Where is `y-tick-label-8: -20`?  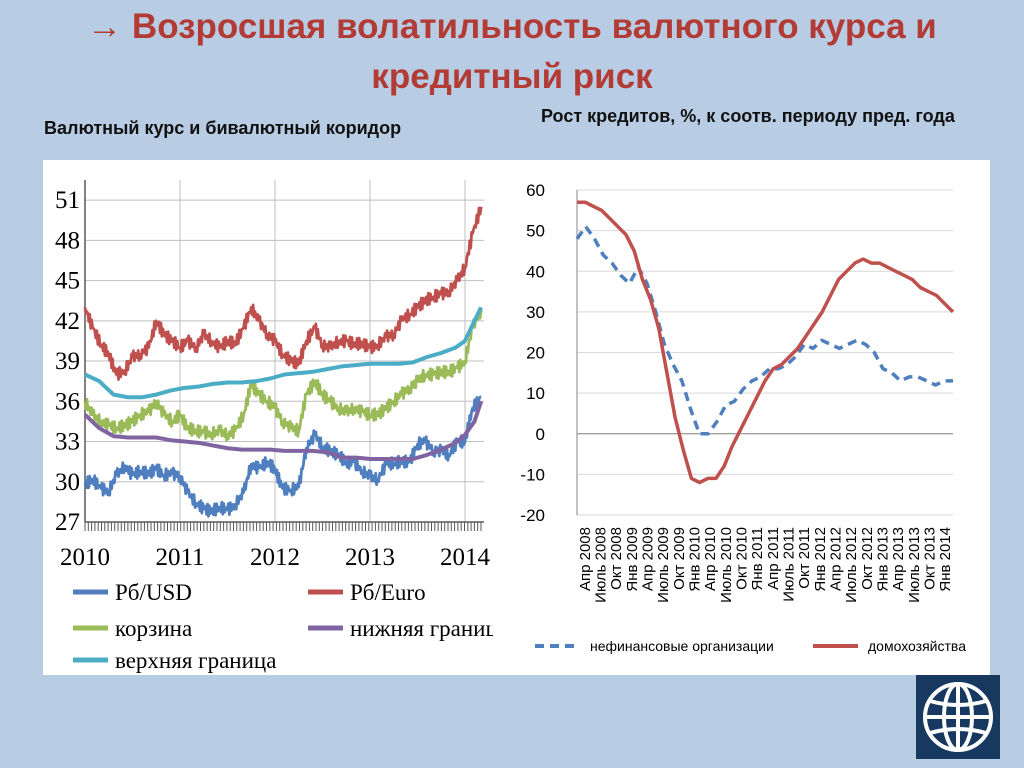
y-tick-label-8: -20 is located at coordinates (532, 515).